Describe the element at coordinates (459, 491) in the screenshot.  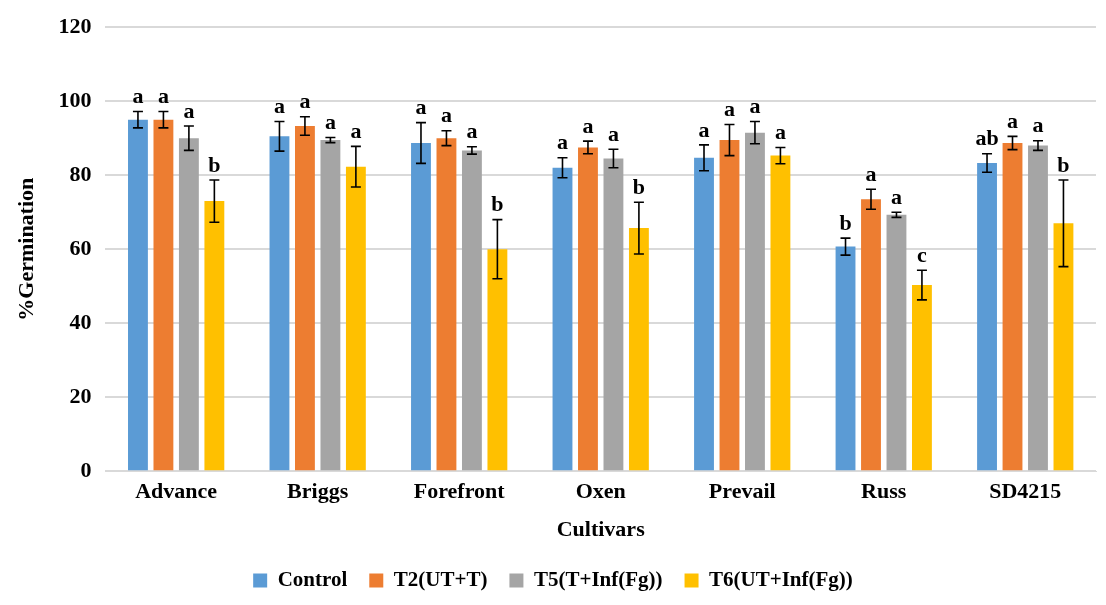
I see `x-tick-label: Forefront` at that location.